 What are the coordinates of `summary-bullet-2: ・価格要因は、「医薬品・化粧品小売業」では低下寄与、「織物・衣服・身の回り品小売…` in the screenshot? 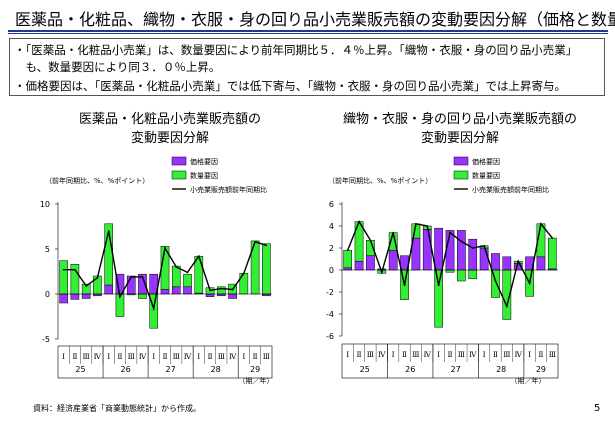 It's located at (290, 86).